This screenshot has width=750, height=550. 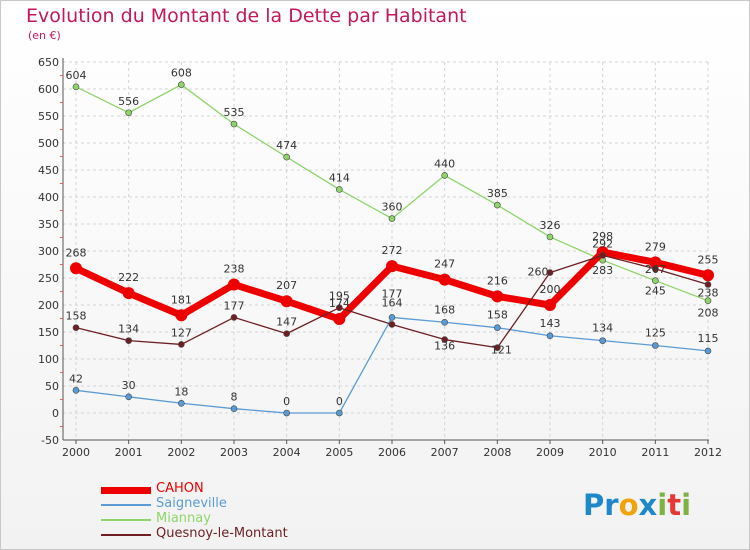 I want to click on x-tick-label: 2009, so click(x=550, y=452).